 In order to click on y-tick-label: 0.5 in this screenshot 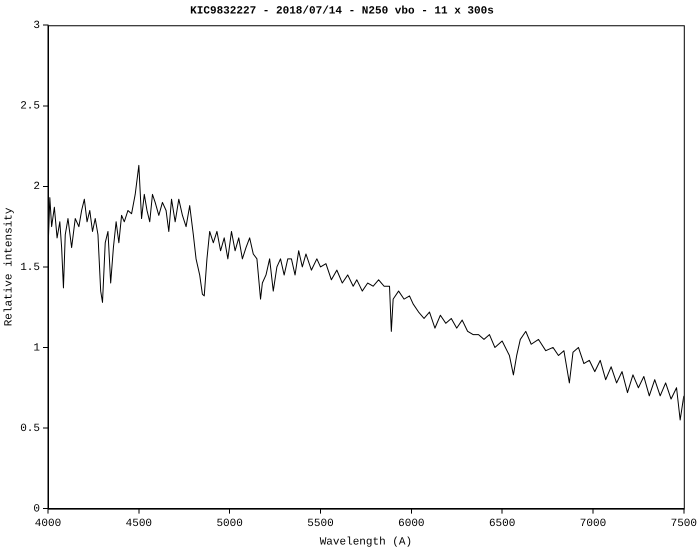, I will do `click(30, 428)`.